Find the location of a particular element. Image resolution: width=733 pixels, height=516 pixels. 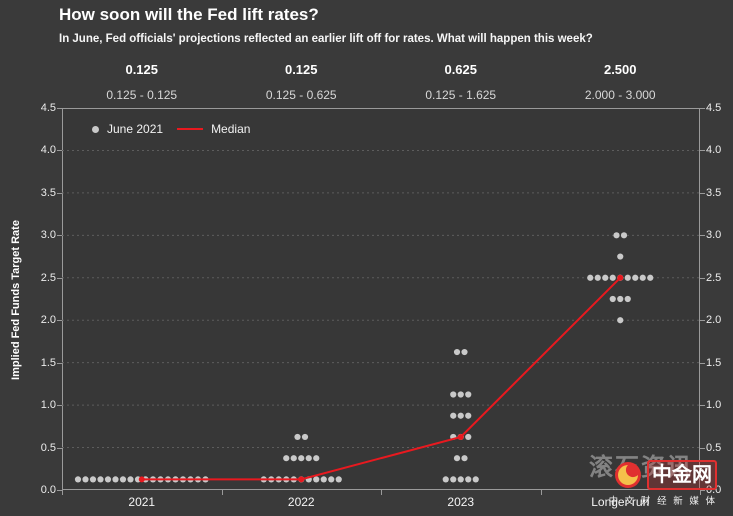

range-value-2023: 0.125 - 1.625 is located at coordinates (461, 95).